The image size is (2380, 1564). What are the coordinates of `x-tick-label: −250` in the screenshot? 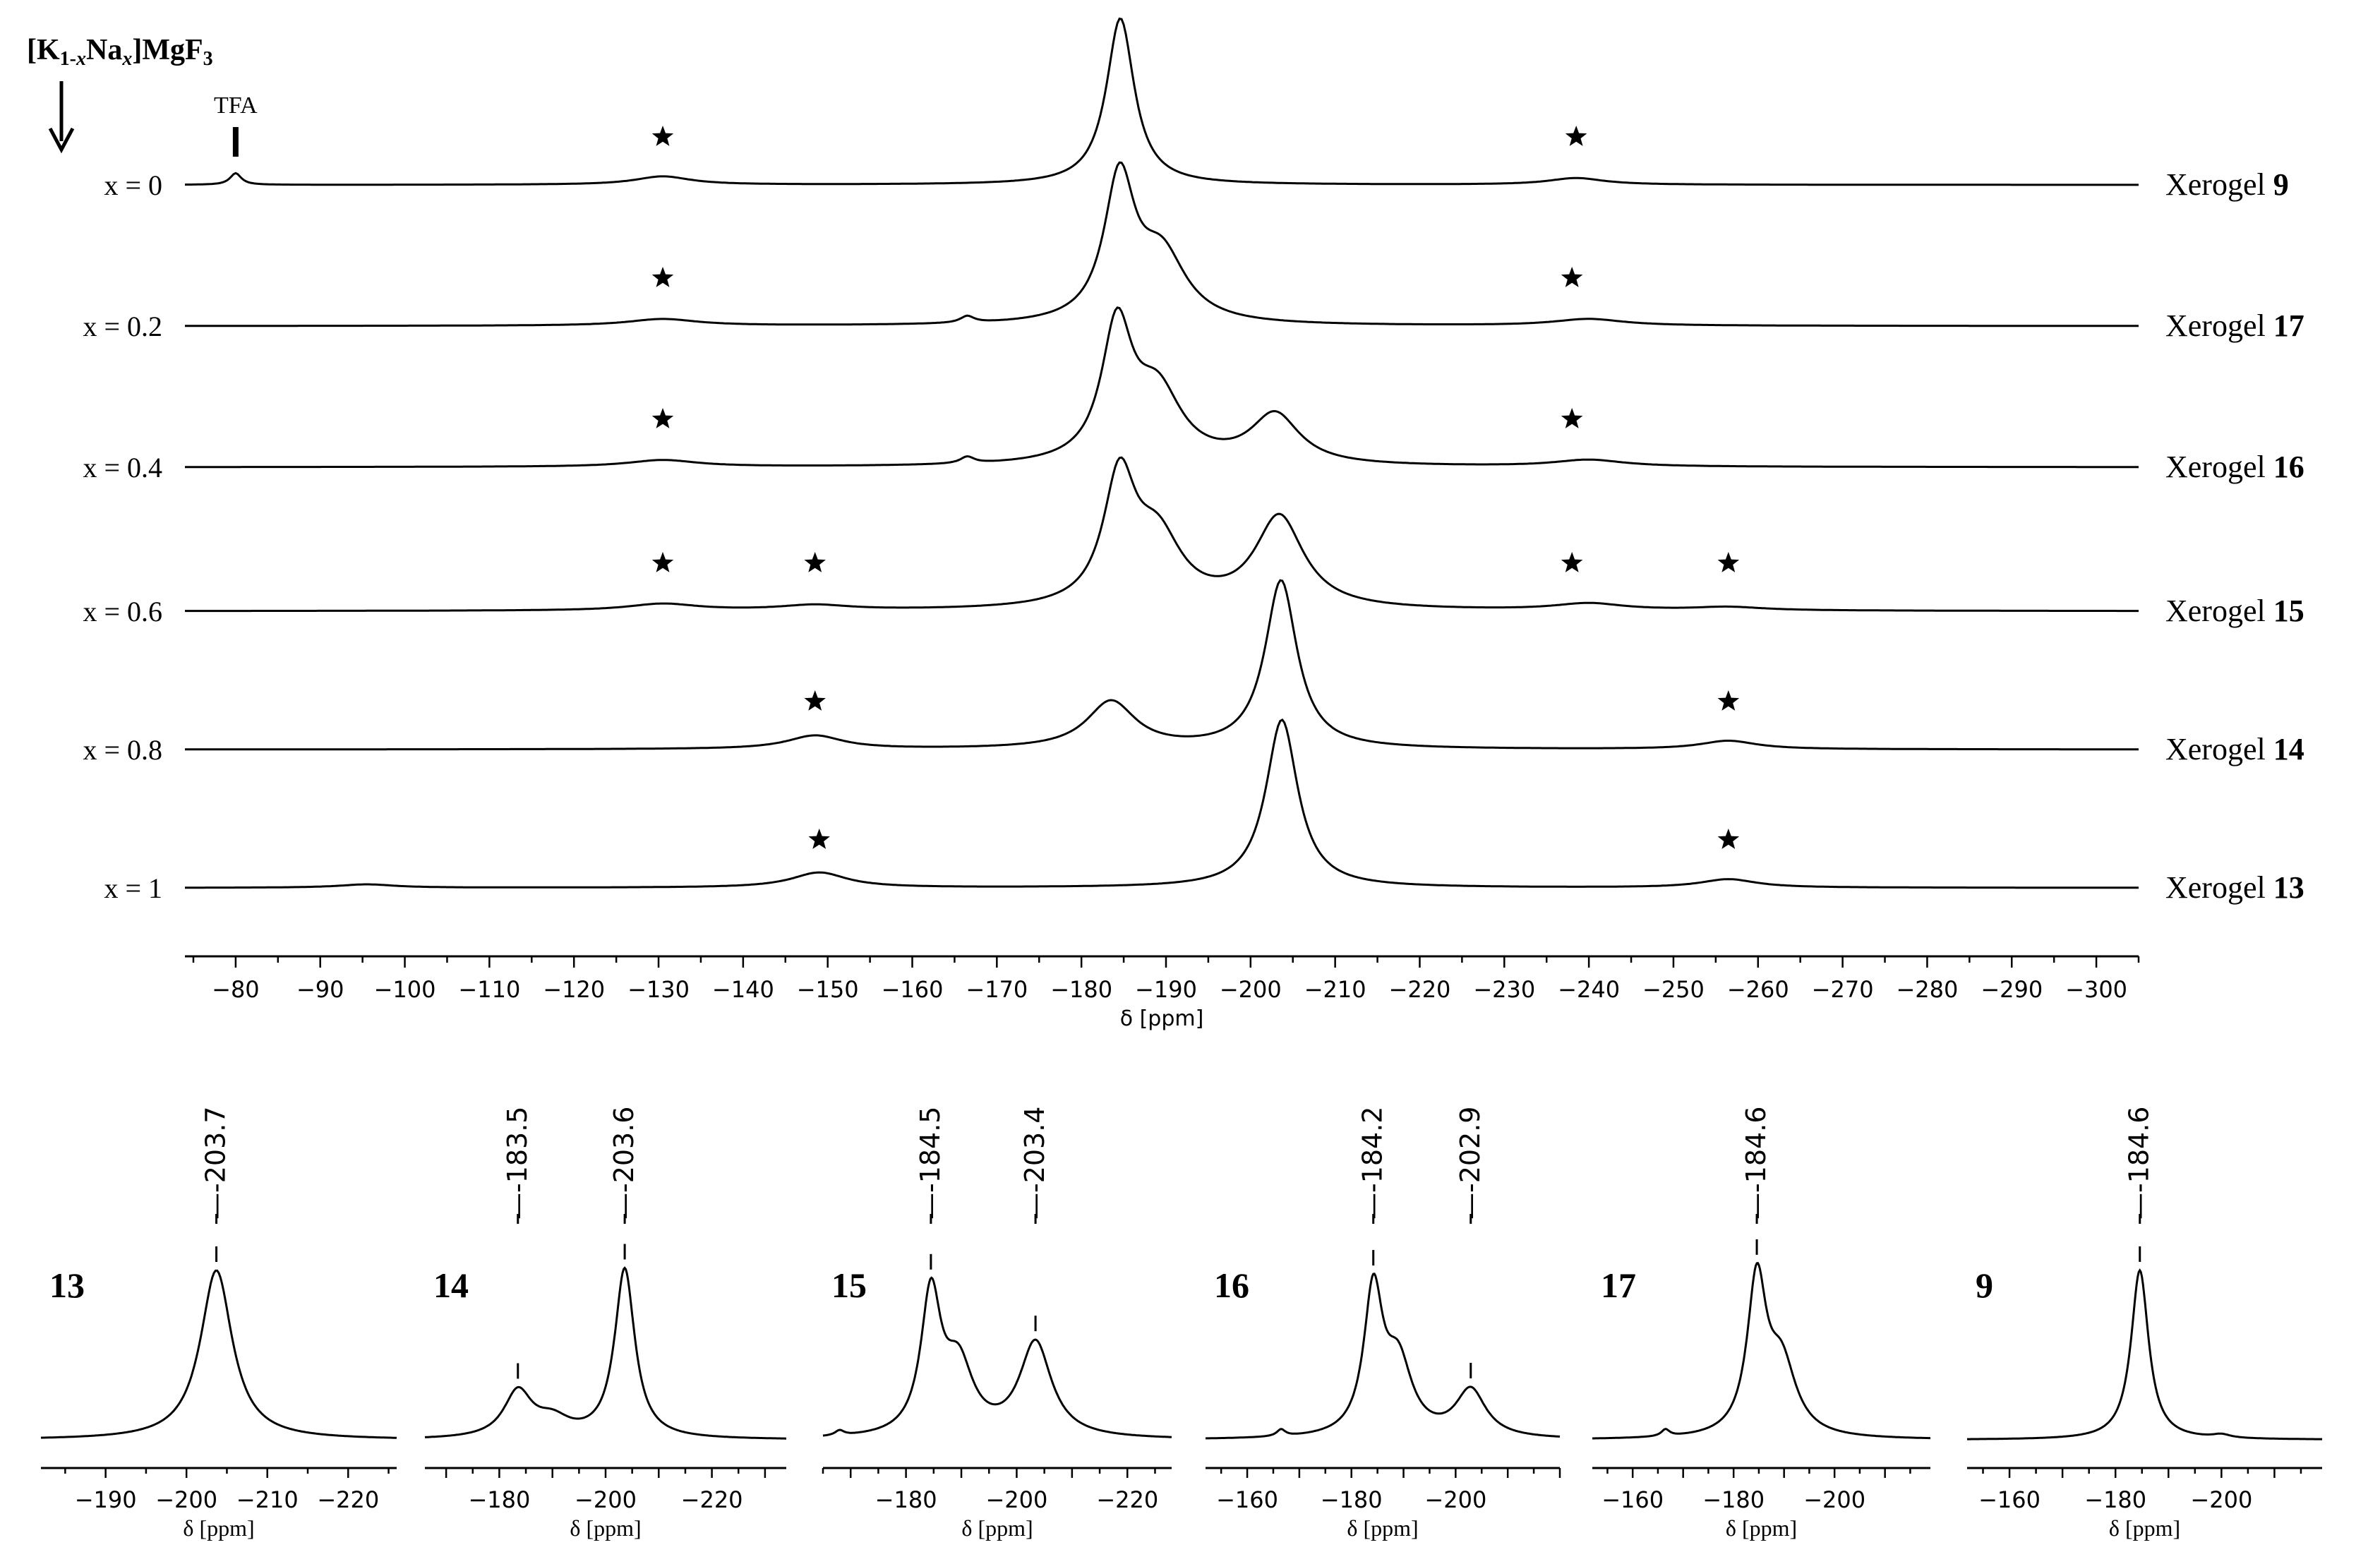 It's located at (1673, 989).